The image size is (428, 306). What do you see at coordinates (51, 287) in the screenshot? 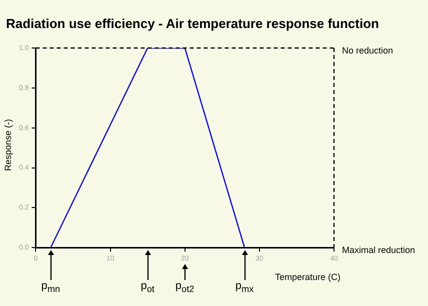
I see `annotation: p$_{mn}$` at bounding box center [51, 287].